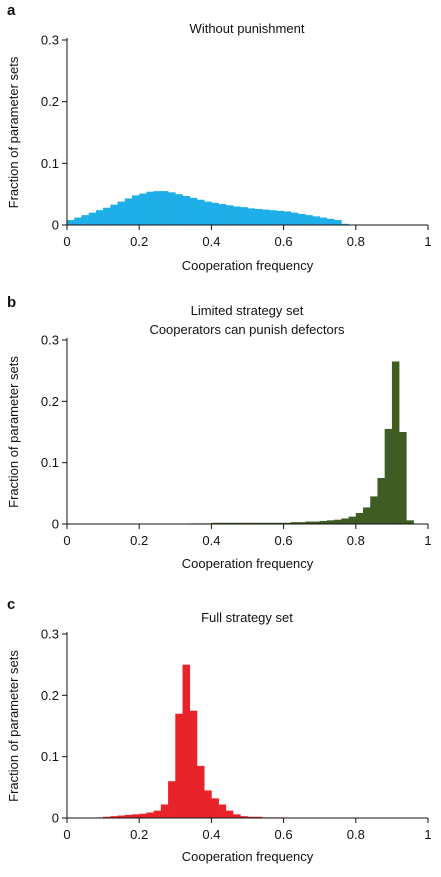  Describe the element at coordinates (248, 265) in the screenshot. I see `x-axis-label-a: Cooperation frequency` at that location.